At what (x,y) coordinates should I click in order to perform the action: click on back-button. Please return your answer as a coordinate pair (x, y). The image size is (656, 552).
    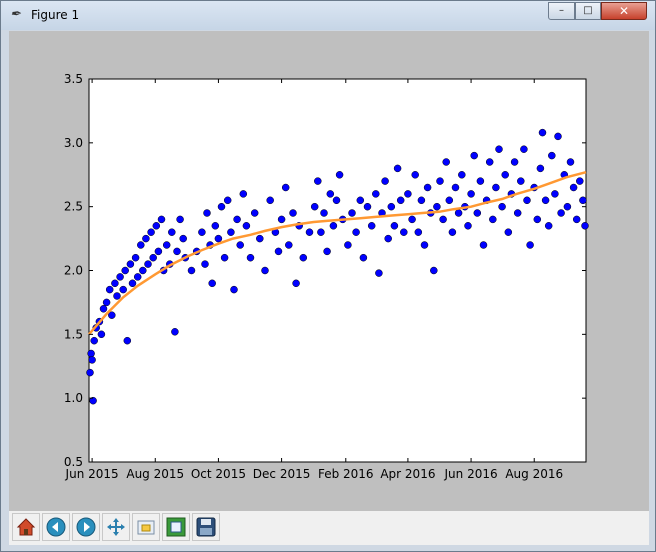
    Looking at the image, I should click on (56, 527).